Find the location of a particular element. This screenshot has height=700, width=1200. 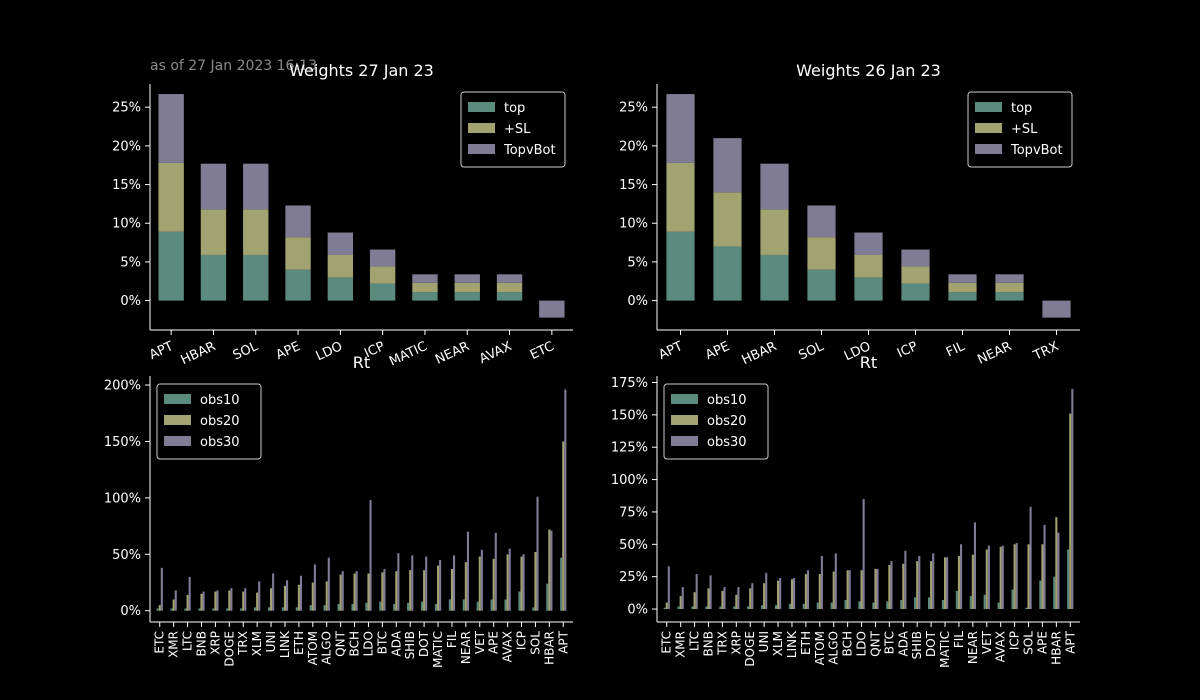

y-tick-label: 50% is located at coordinates (633, 545).